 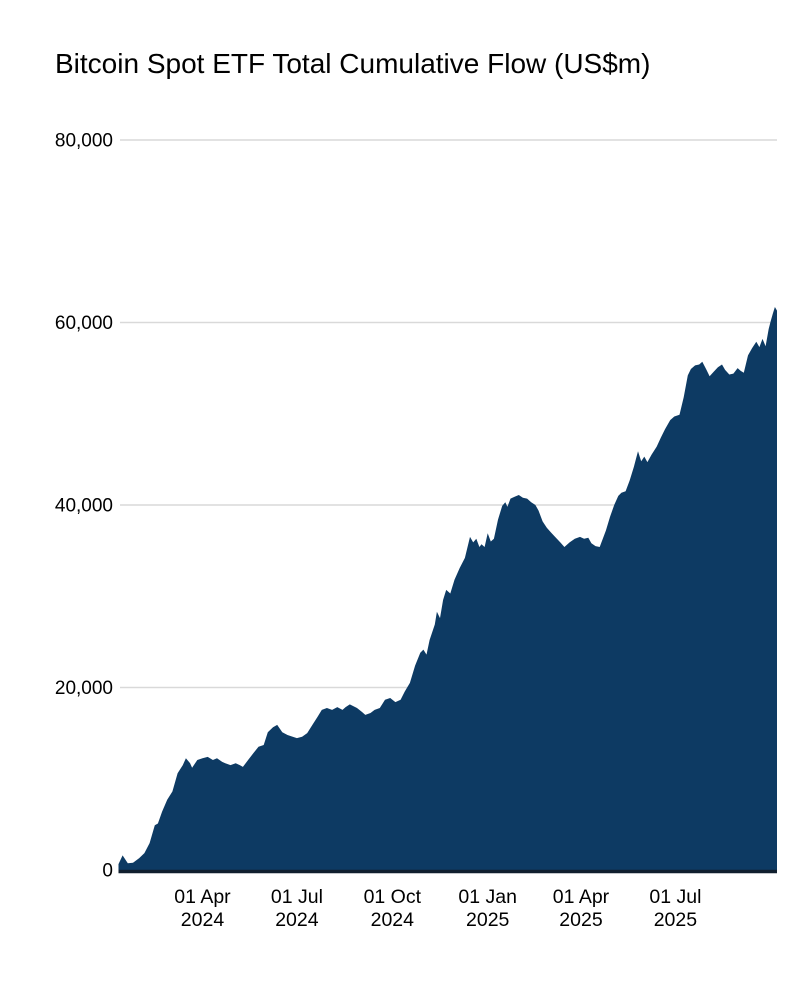 What do you see at coordinates (84, 323) in the screenshot?
I see `y-tick-label: 60,000` at bounding box center [84, 323].